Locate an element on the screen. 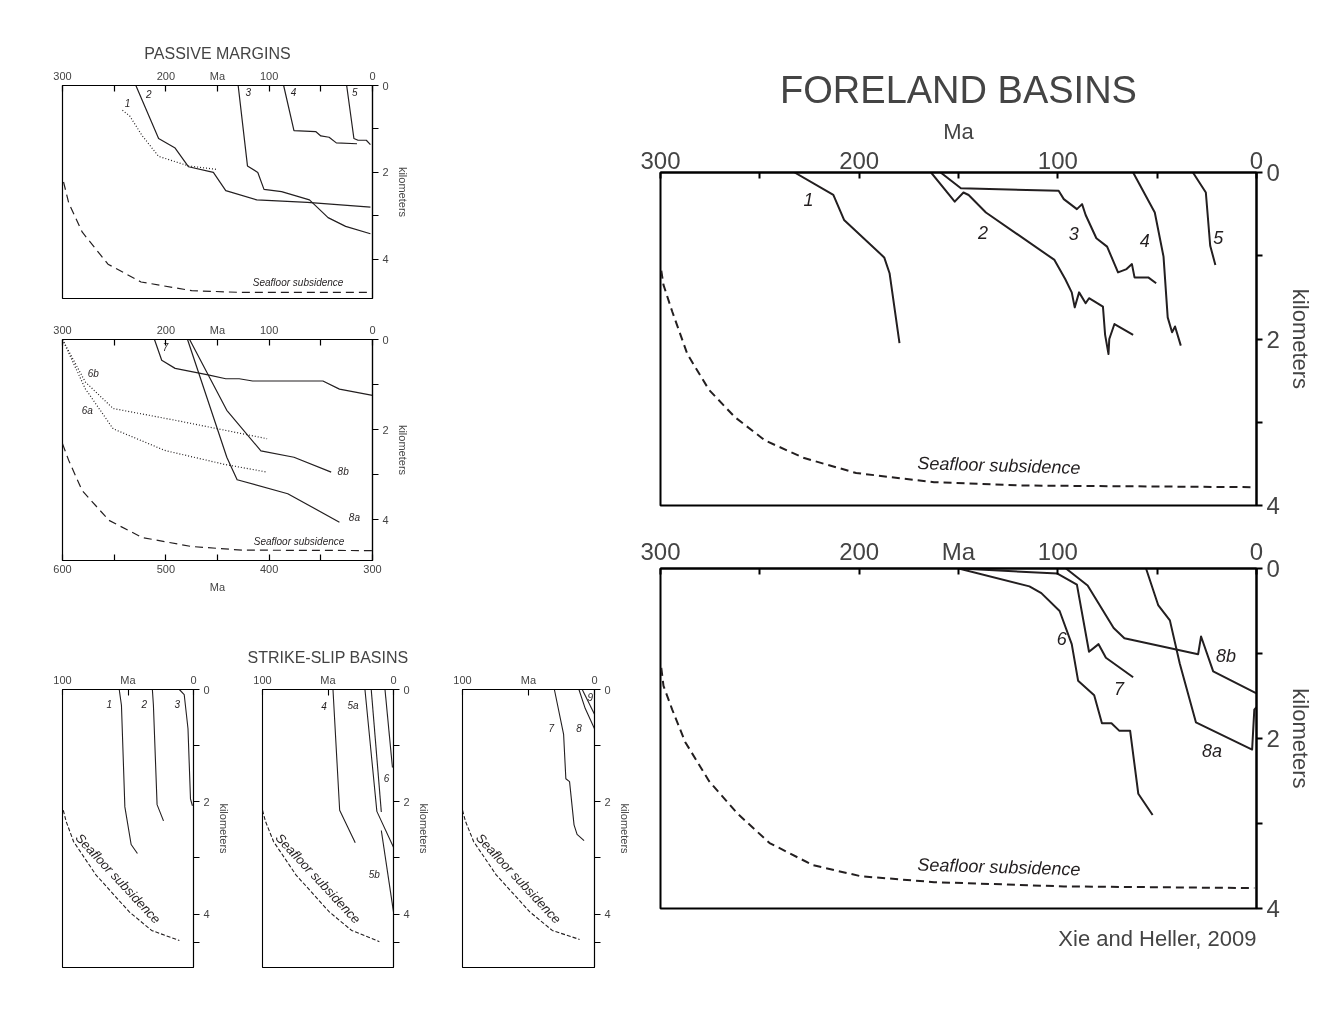  x2-tick-label: 400 is located at coordinates (269, 568).